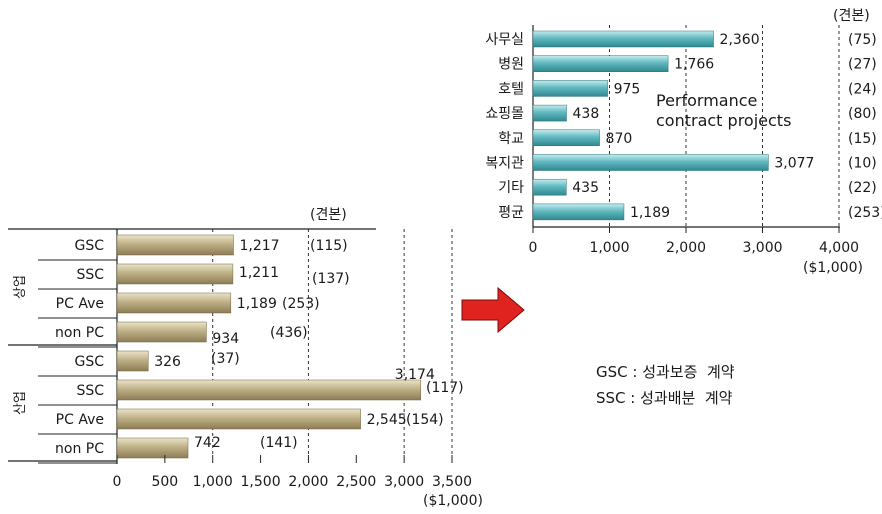 The height and width of the screenshot is (514, 882). Describe the element at coordinates (167, 362) in the screenshot. I see `left-value-label: 326` at that location.